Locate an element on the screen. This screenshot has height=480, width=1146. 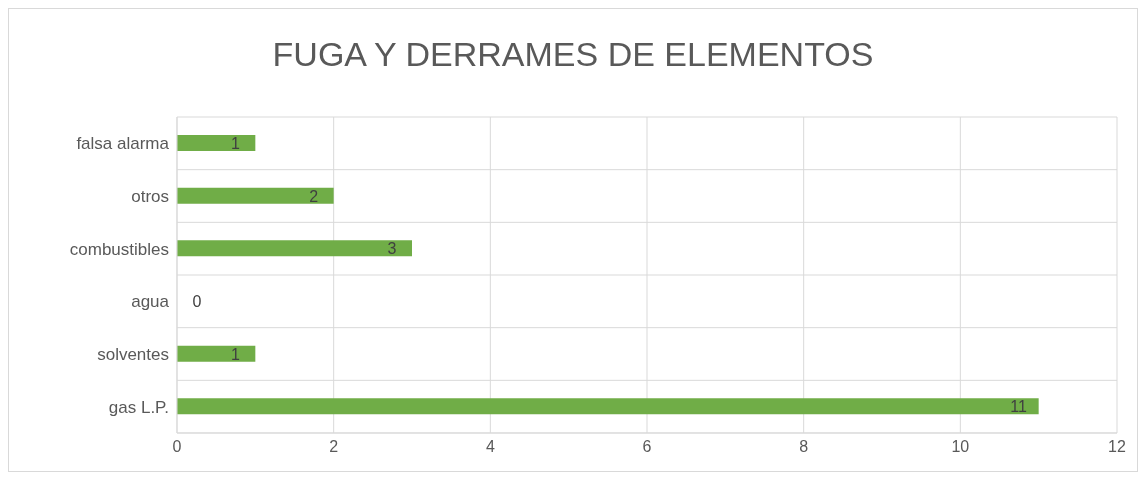
y-tick-label: combustibles is located at coordinates (119, 249).